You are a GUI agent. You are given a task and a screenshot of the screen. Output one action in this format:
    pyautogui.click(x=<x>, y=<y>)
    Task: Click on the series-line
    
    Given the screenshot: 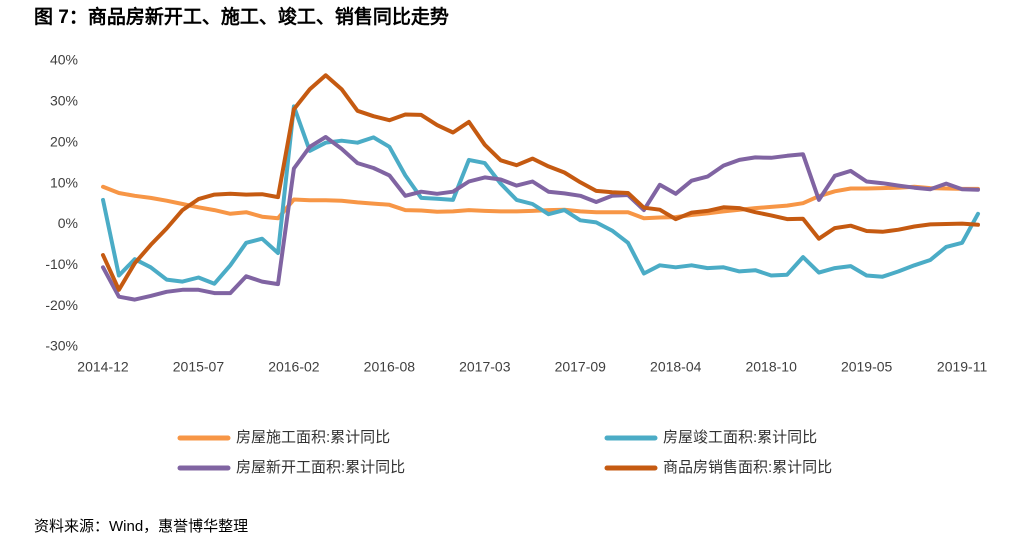 What is the action you would take?
    pyautogui.click(x=540, y=202)
    